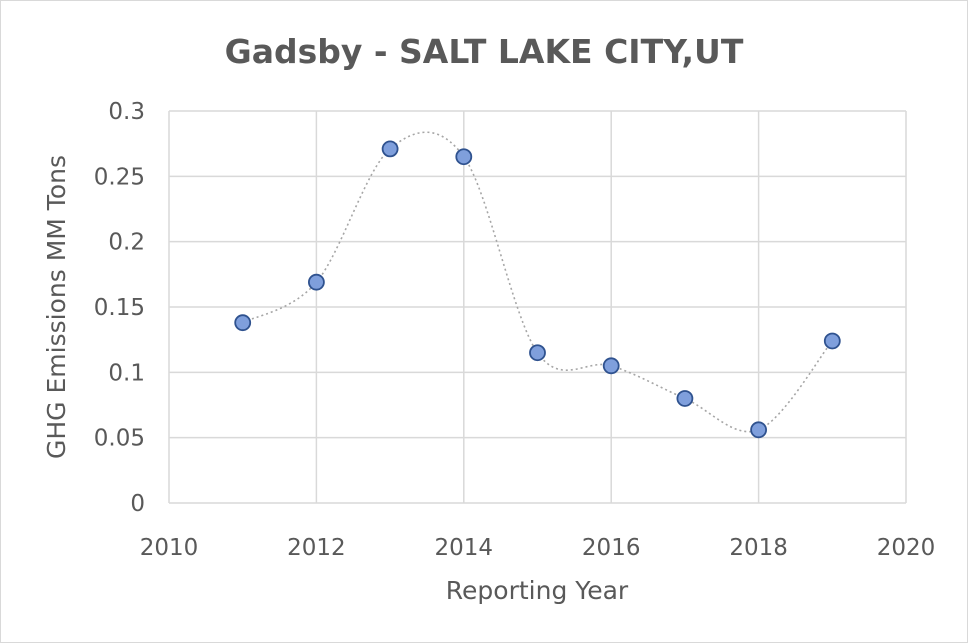  Describe the element at coordinates (538, 548) in the screenshot. I see `x-tick-labels: 2010 2012 2014 2016 2018 2020` at that location.